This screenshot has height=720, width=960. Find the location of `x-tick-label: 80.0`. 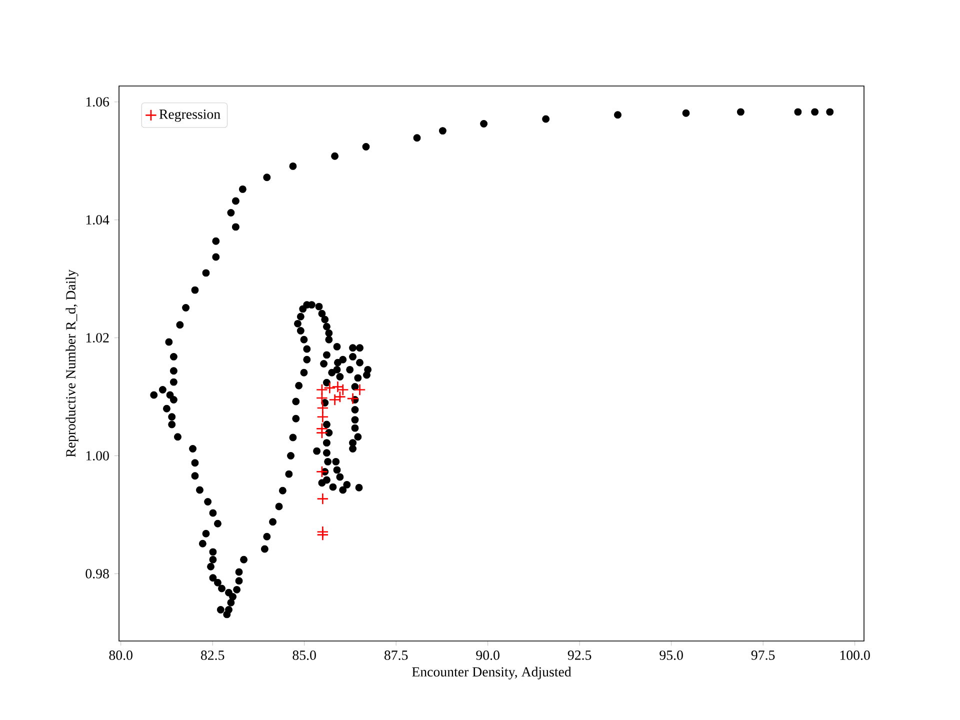

x-tick-label: 80.0 is located at coordinates (120, 655).